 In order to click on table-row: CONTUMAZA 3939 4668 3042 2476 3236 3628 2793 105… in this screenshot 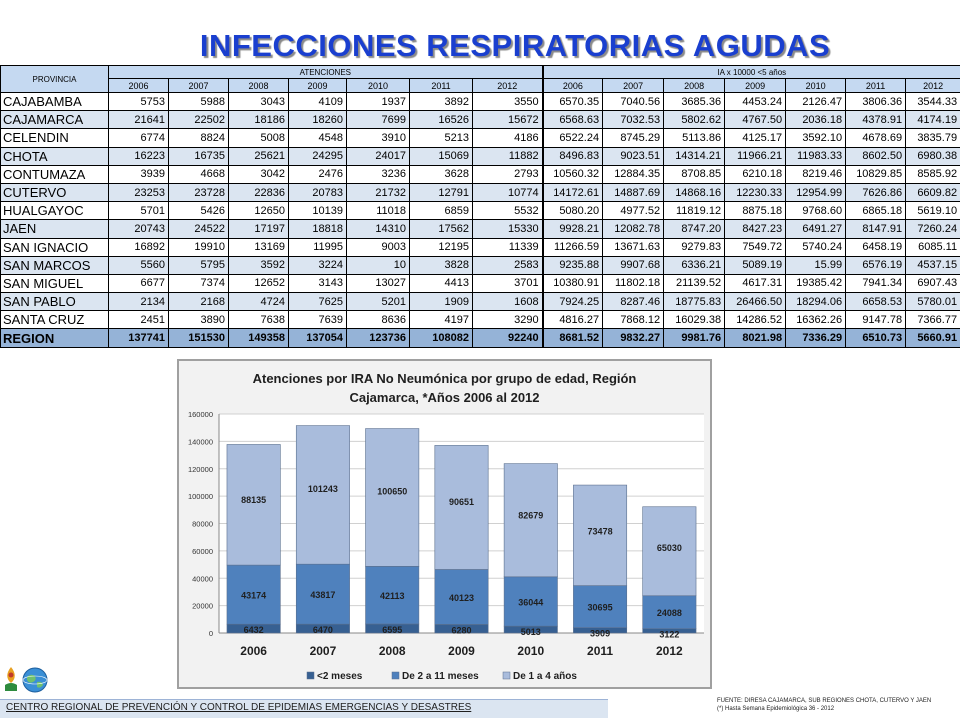, I will do `click(480, 174)`.